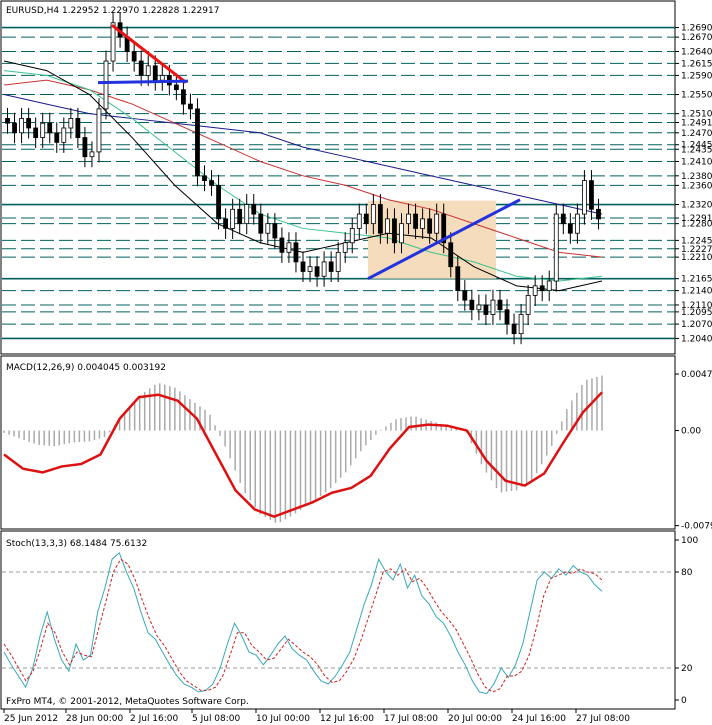 The height and width of the screenshot is (725, 712). What do you see at coordinates (696, 250) in the screenshot?
I see `price-tick-label: 1.22275` at bounding box center [696, 250].